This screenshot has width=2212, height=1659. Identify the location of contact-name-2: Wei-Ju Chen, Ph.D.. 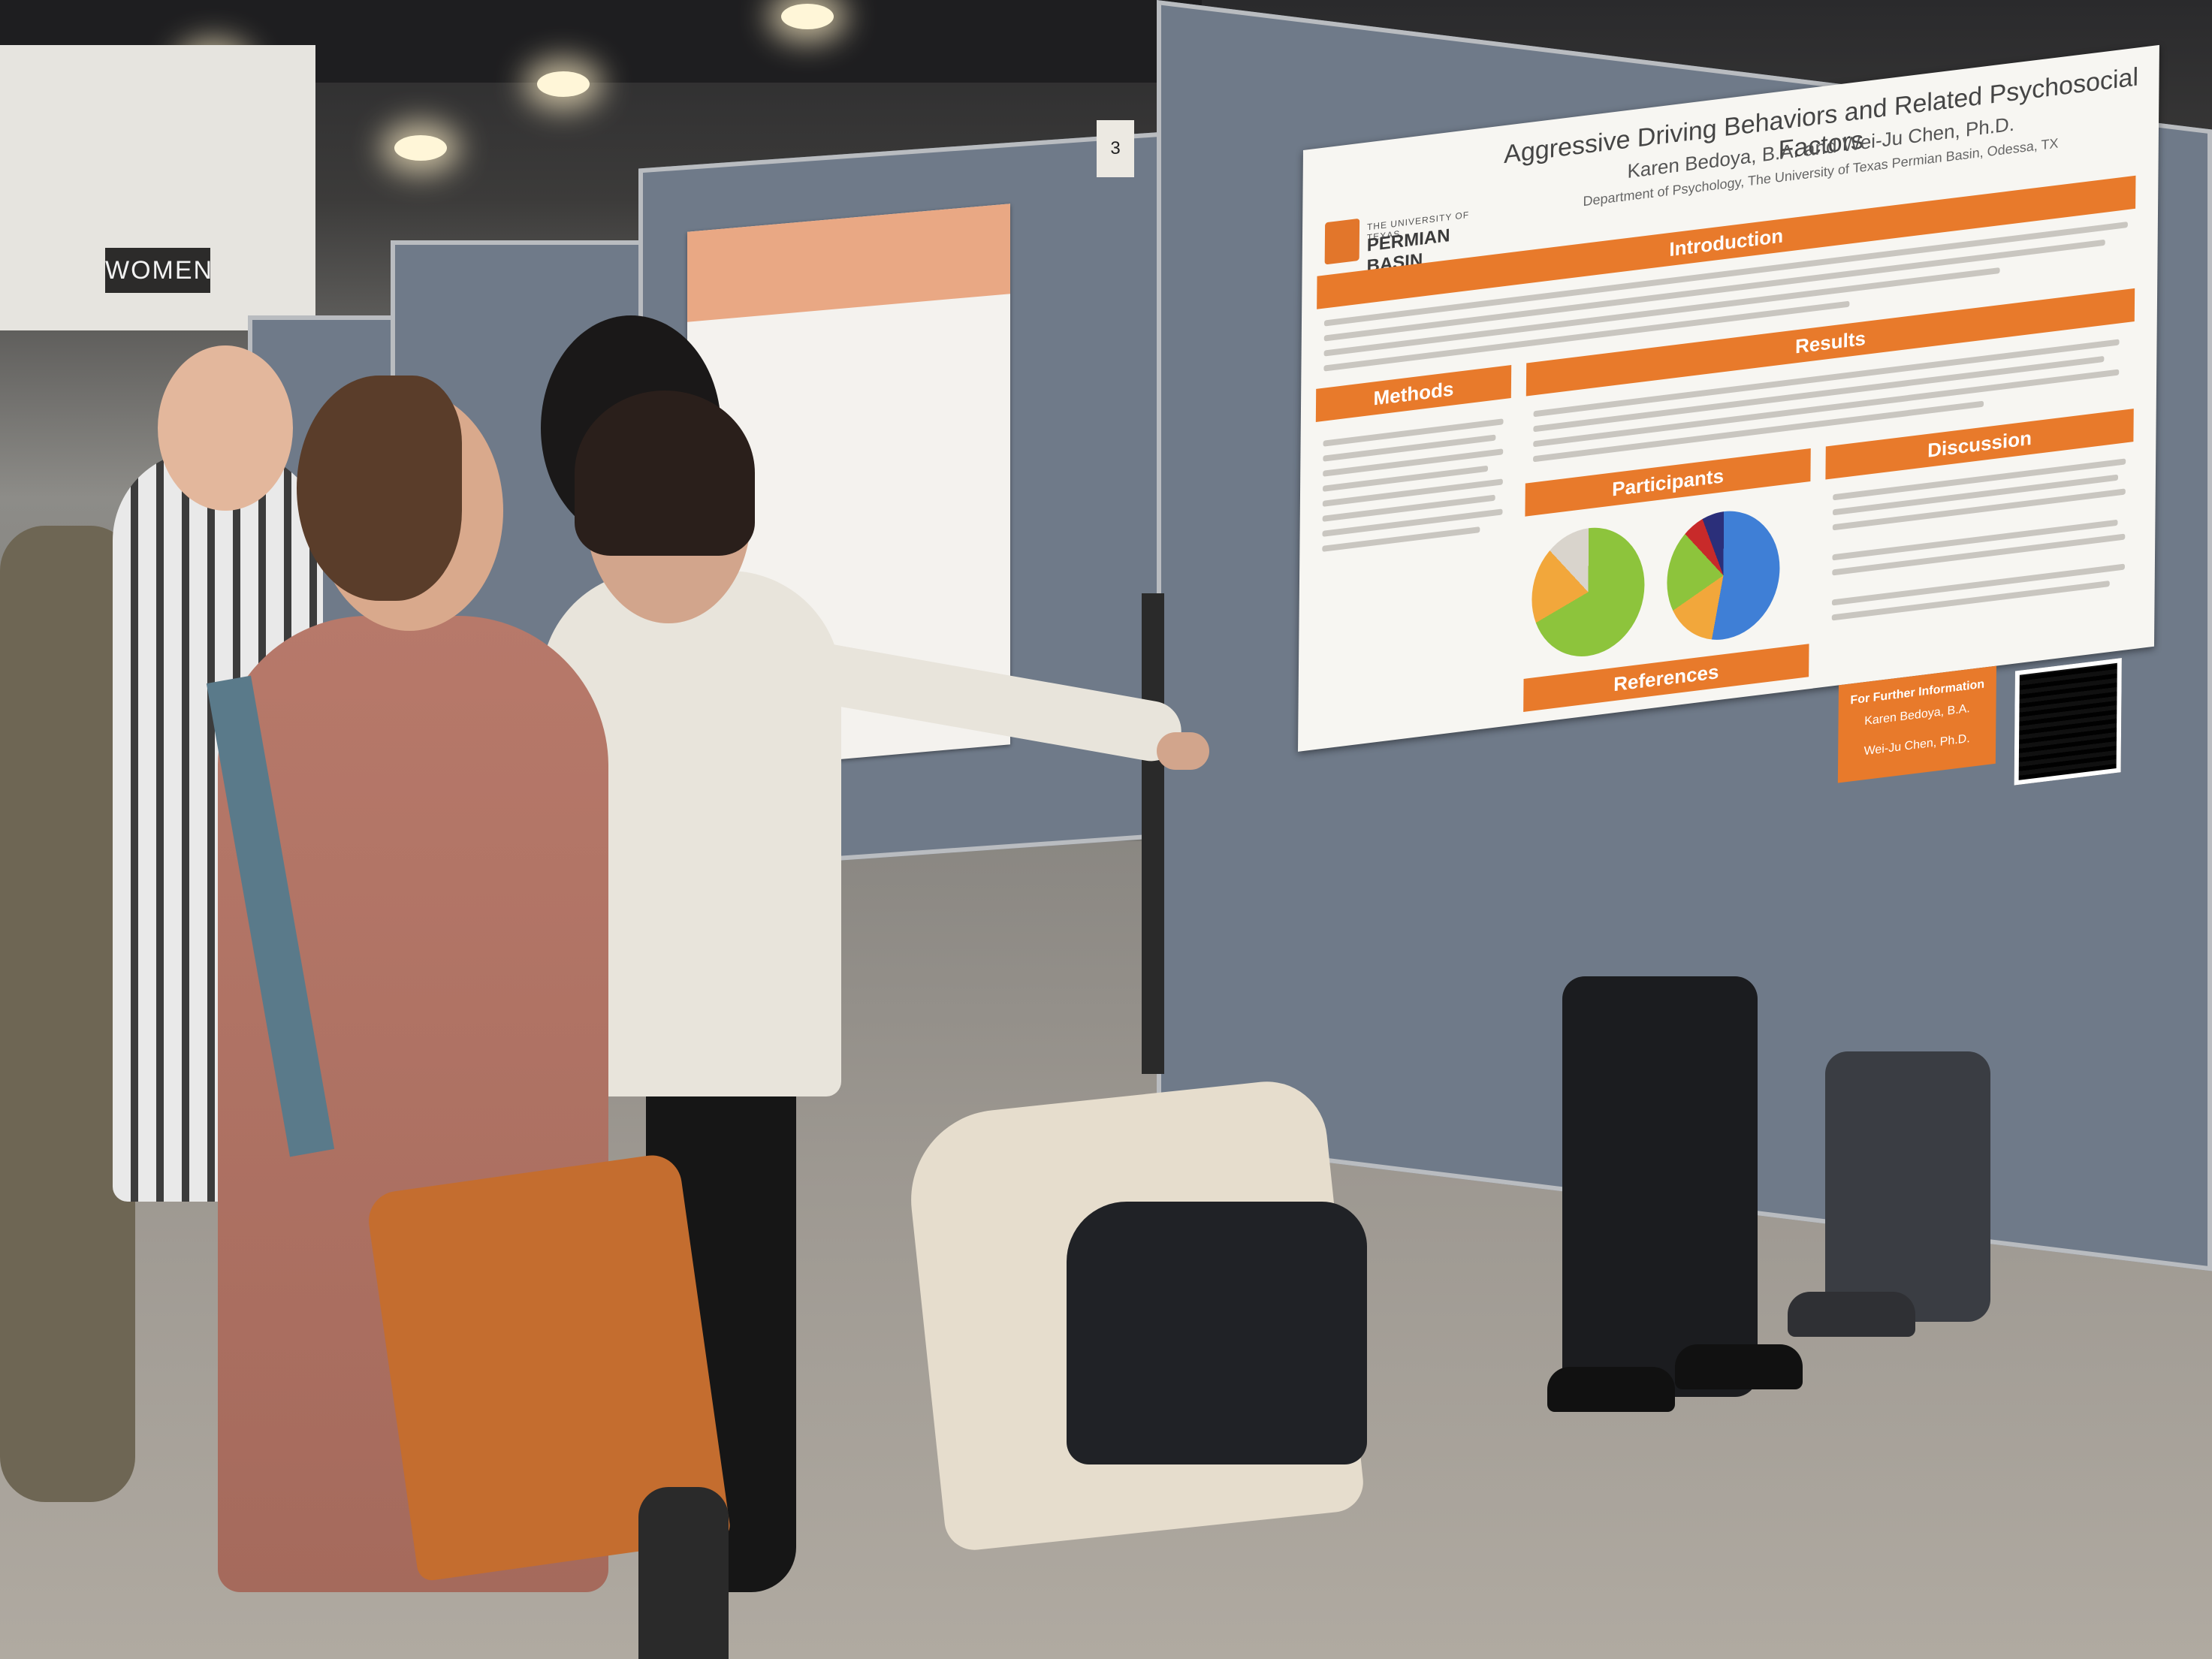
(1916, 745).